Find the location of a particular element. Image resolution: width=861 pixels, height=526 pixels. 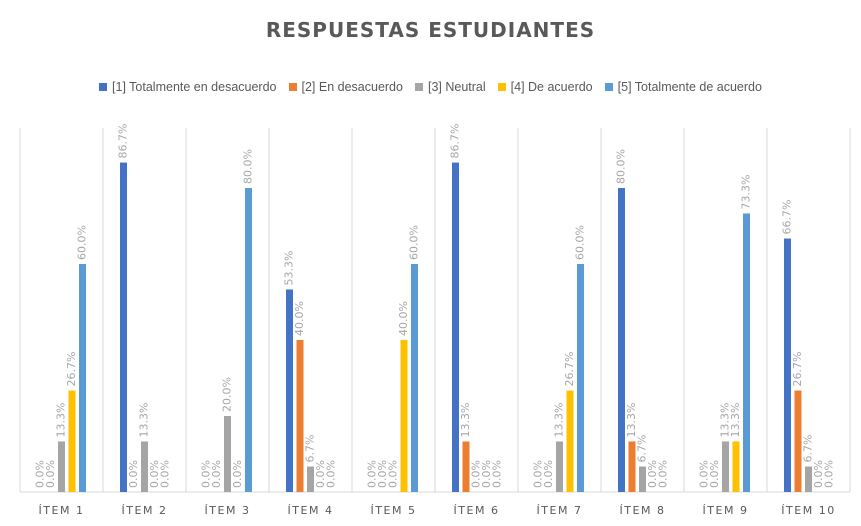

category-label: ÍTEM 3 is located at coordinates (228, 510).